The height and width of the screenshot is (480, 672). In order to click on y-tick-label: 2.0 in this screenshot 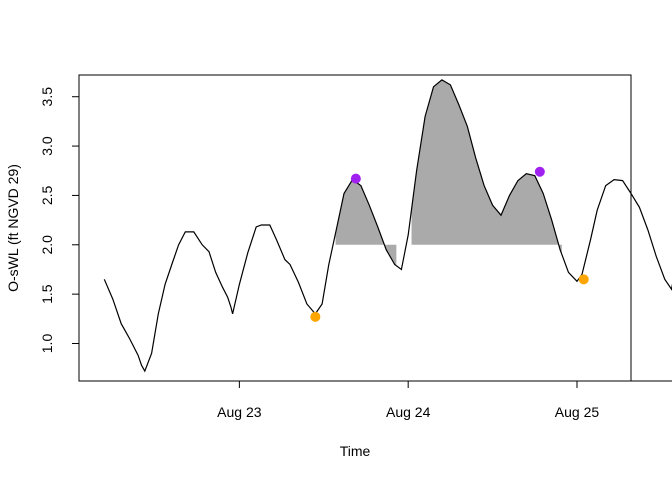, I will do `click(47, 245)`.